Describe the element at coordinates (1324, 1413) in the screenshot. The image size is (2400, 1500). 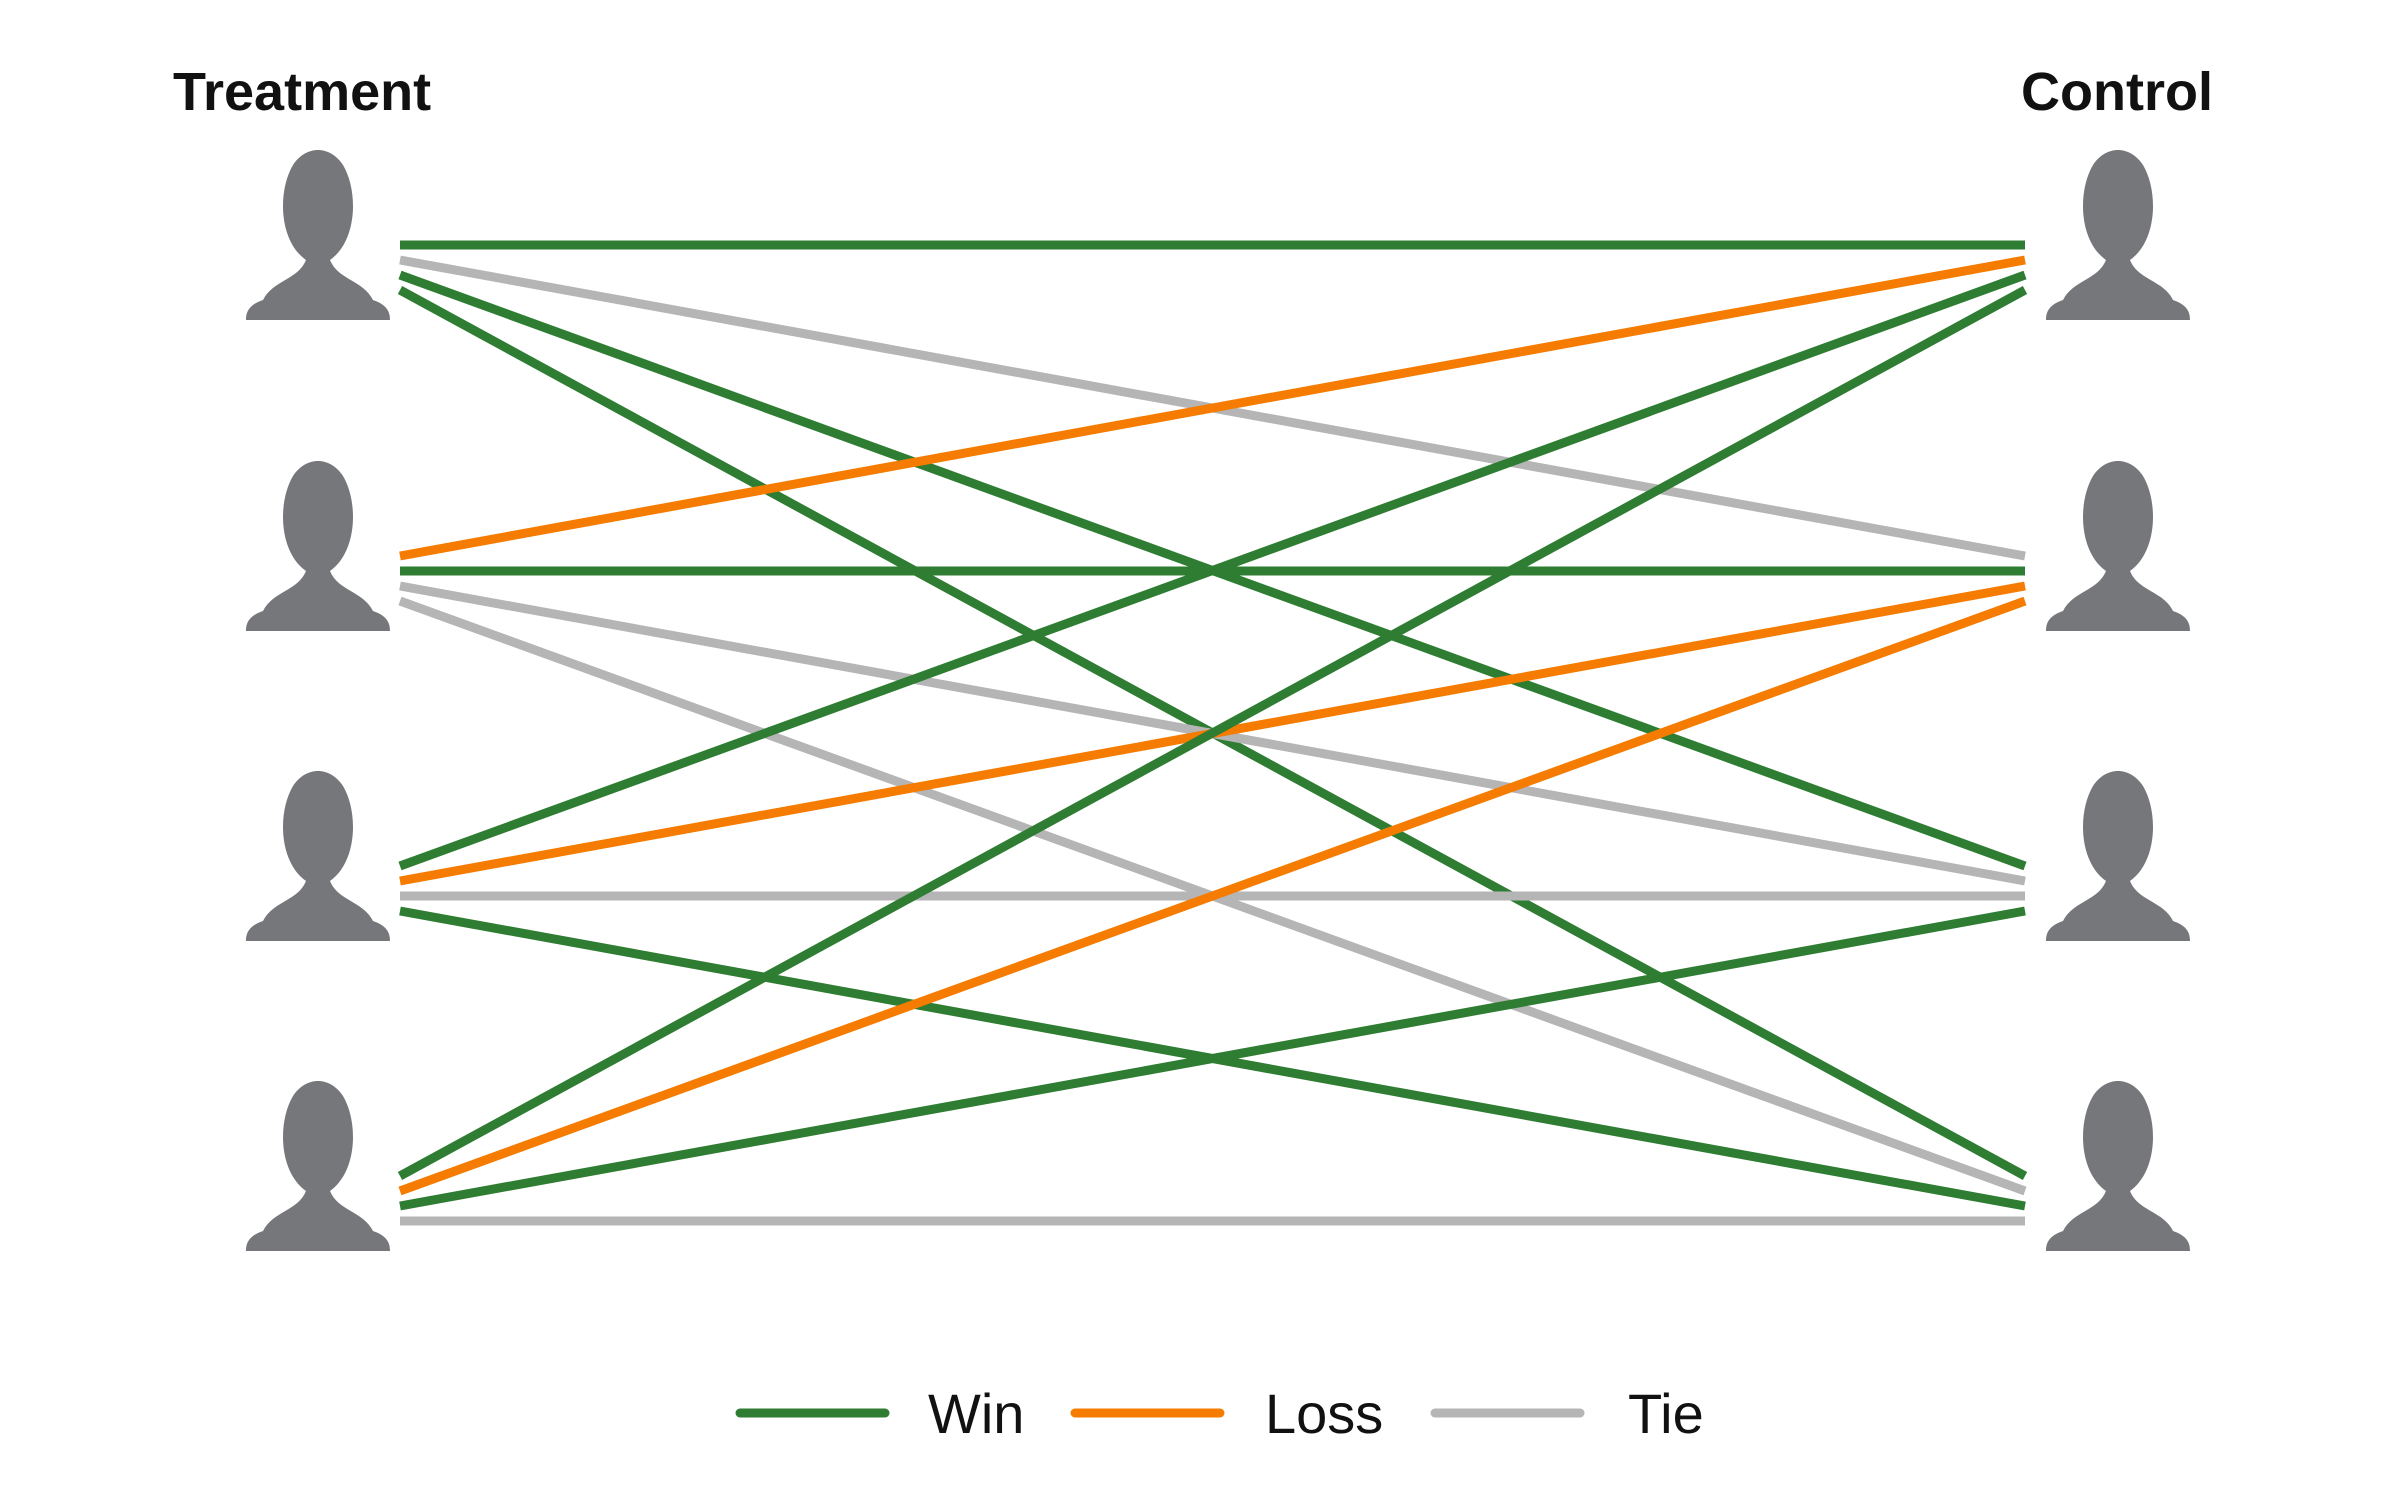
I see `legend-loss-label: Loss` at that location.